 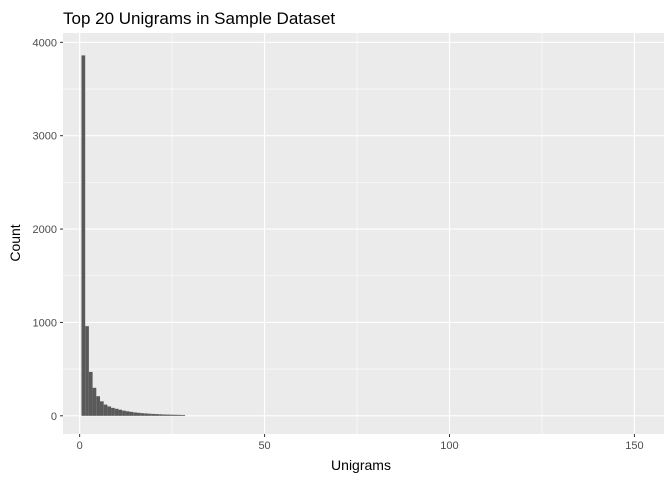 I want to click on y-tick-label: 4000, so click(x=45, y=43).